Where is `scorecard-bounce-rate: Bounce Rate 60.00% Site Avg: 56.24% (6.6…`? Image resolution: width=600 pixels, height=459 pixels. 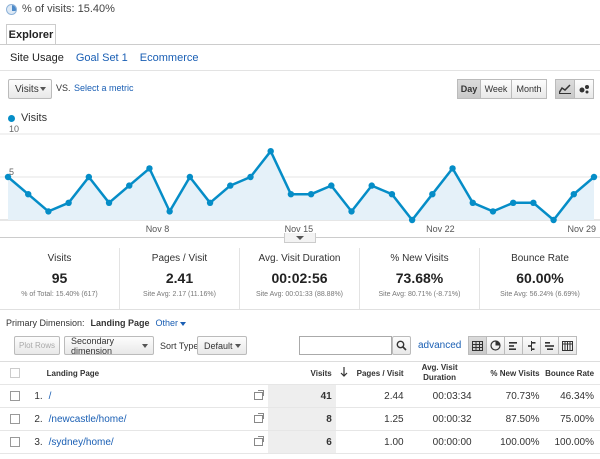 scorecard-bounce-rate: Bounce Rate 60.00% Site Avg: 56.24% (6.6… is located at coordinates (540, 278).